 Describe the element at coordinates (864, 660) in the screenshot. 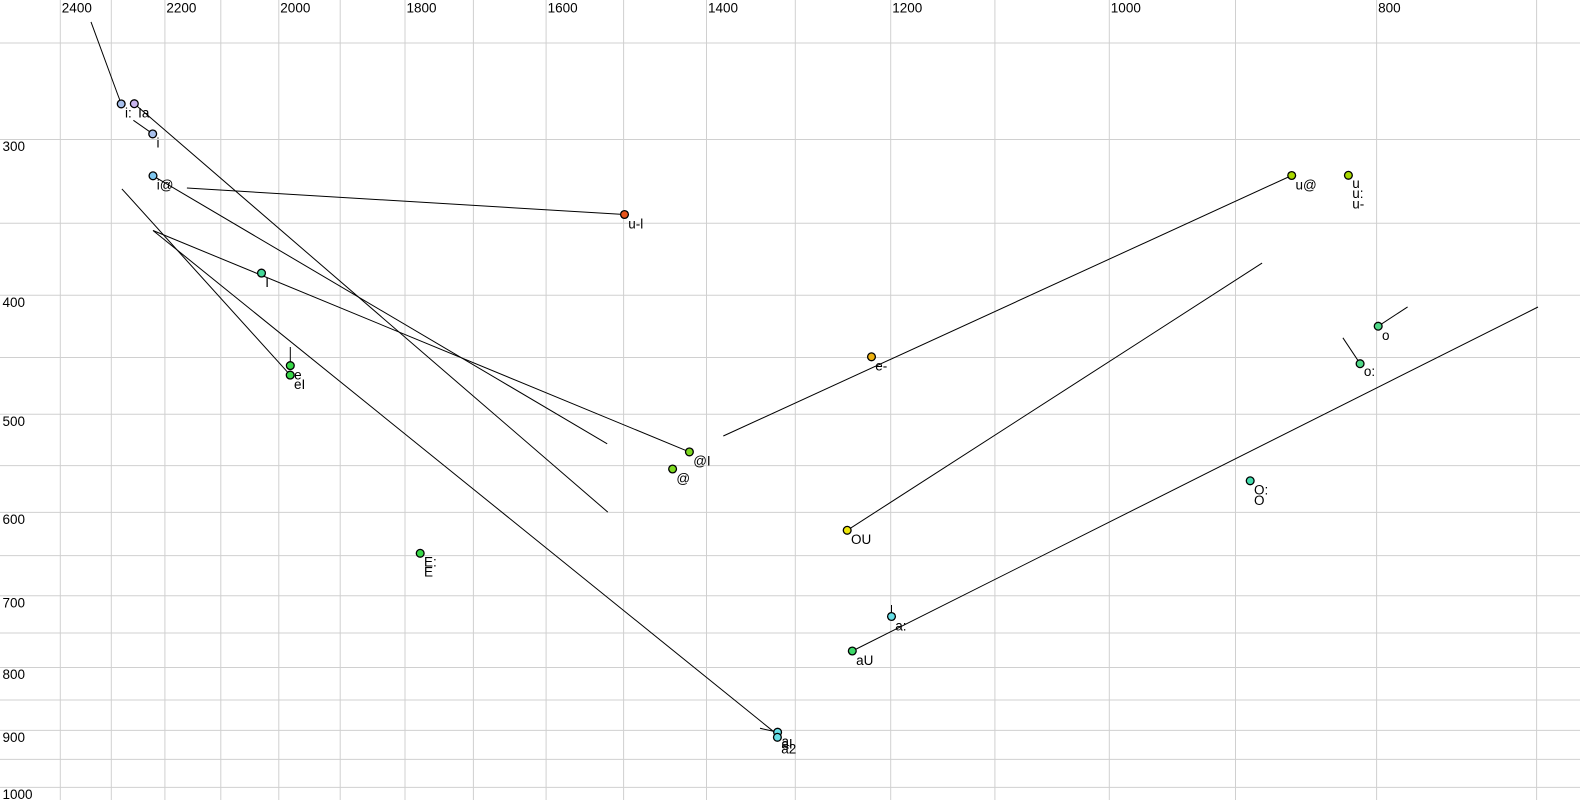

I see `svg-text: aU` at that location.